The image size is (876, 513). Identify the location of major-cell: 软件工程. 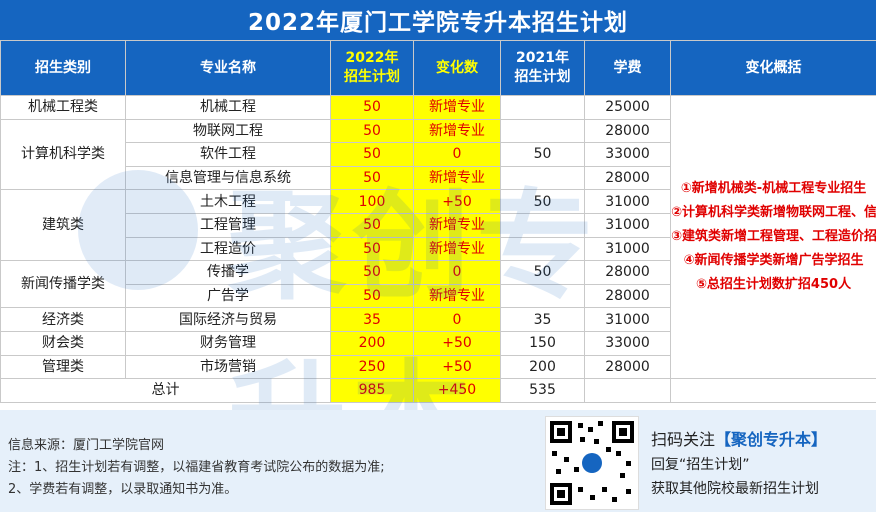
(228, 155).